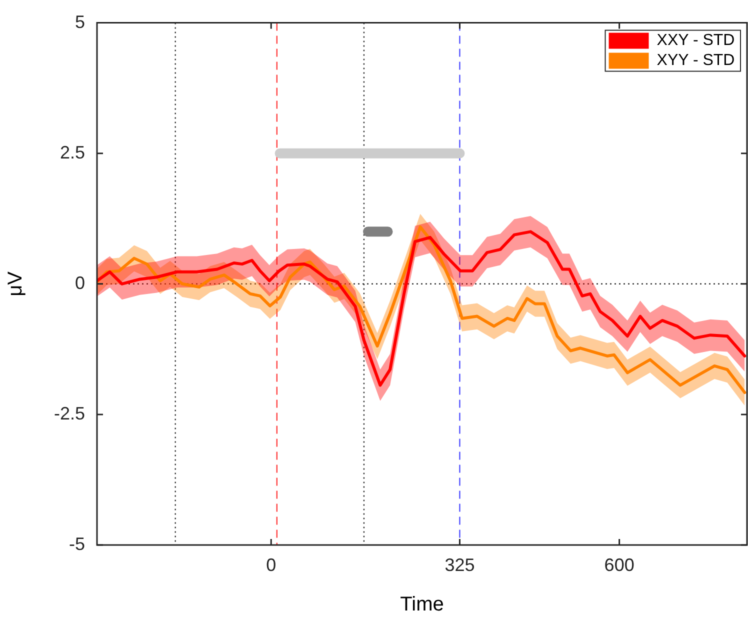  I want to click on legend-label: XYY - STD, so click(695, 61).